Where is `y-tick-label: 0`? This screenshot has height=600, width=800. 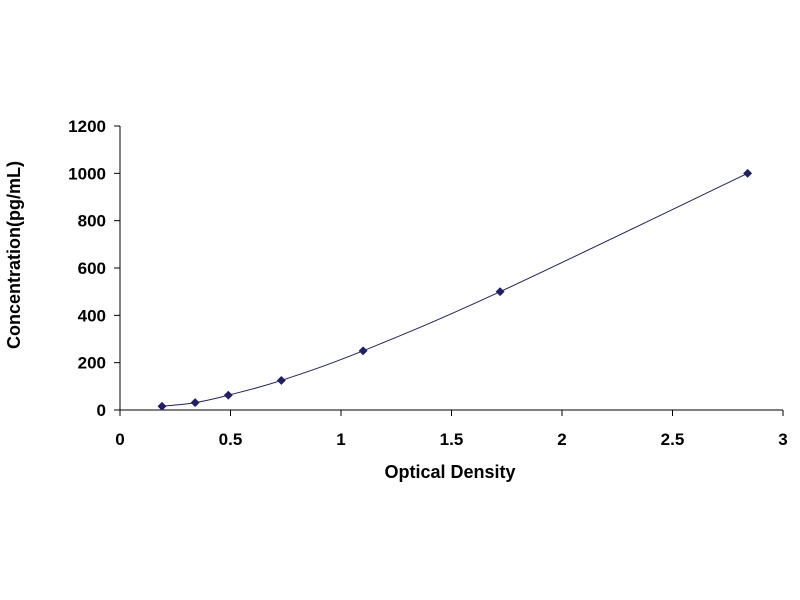 y-tick-label: 0 is located at coordinates (101, 410).